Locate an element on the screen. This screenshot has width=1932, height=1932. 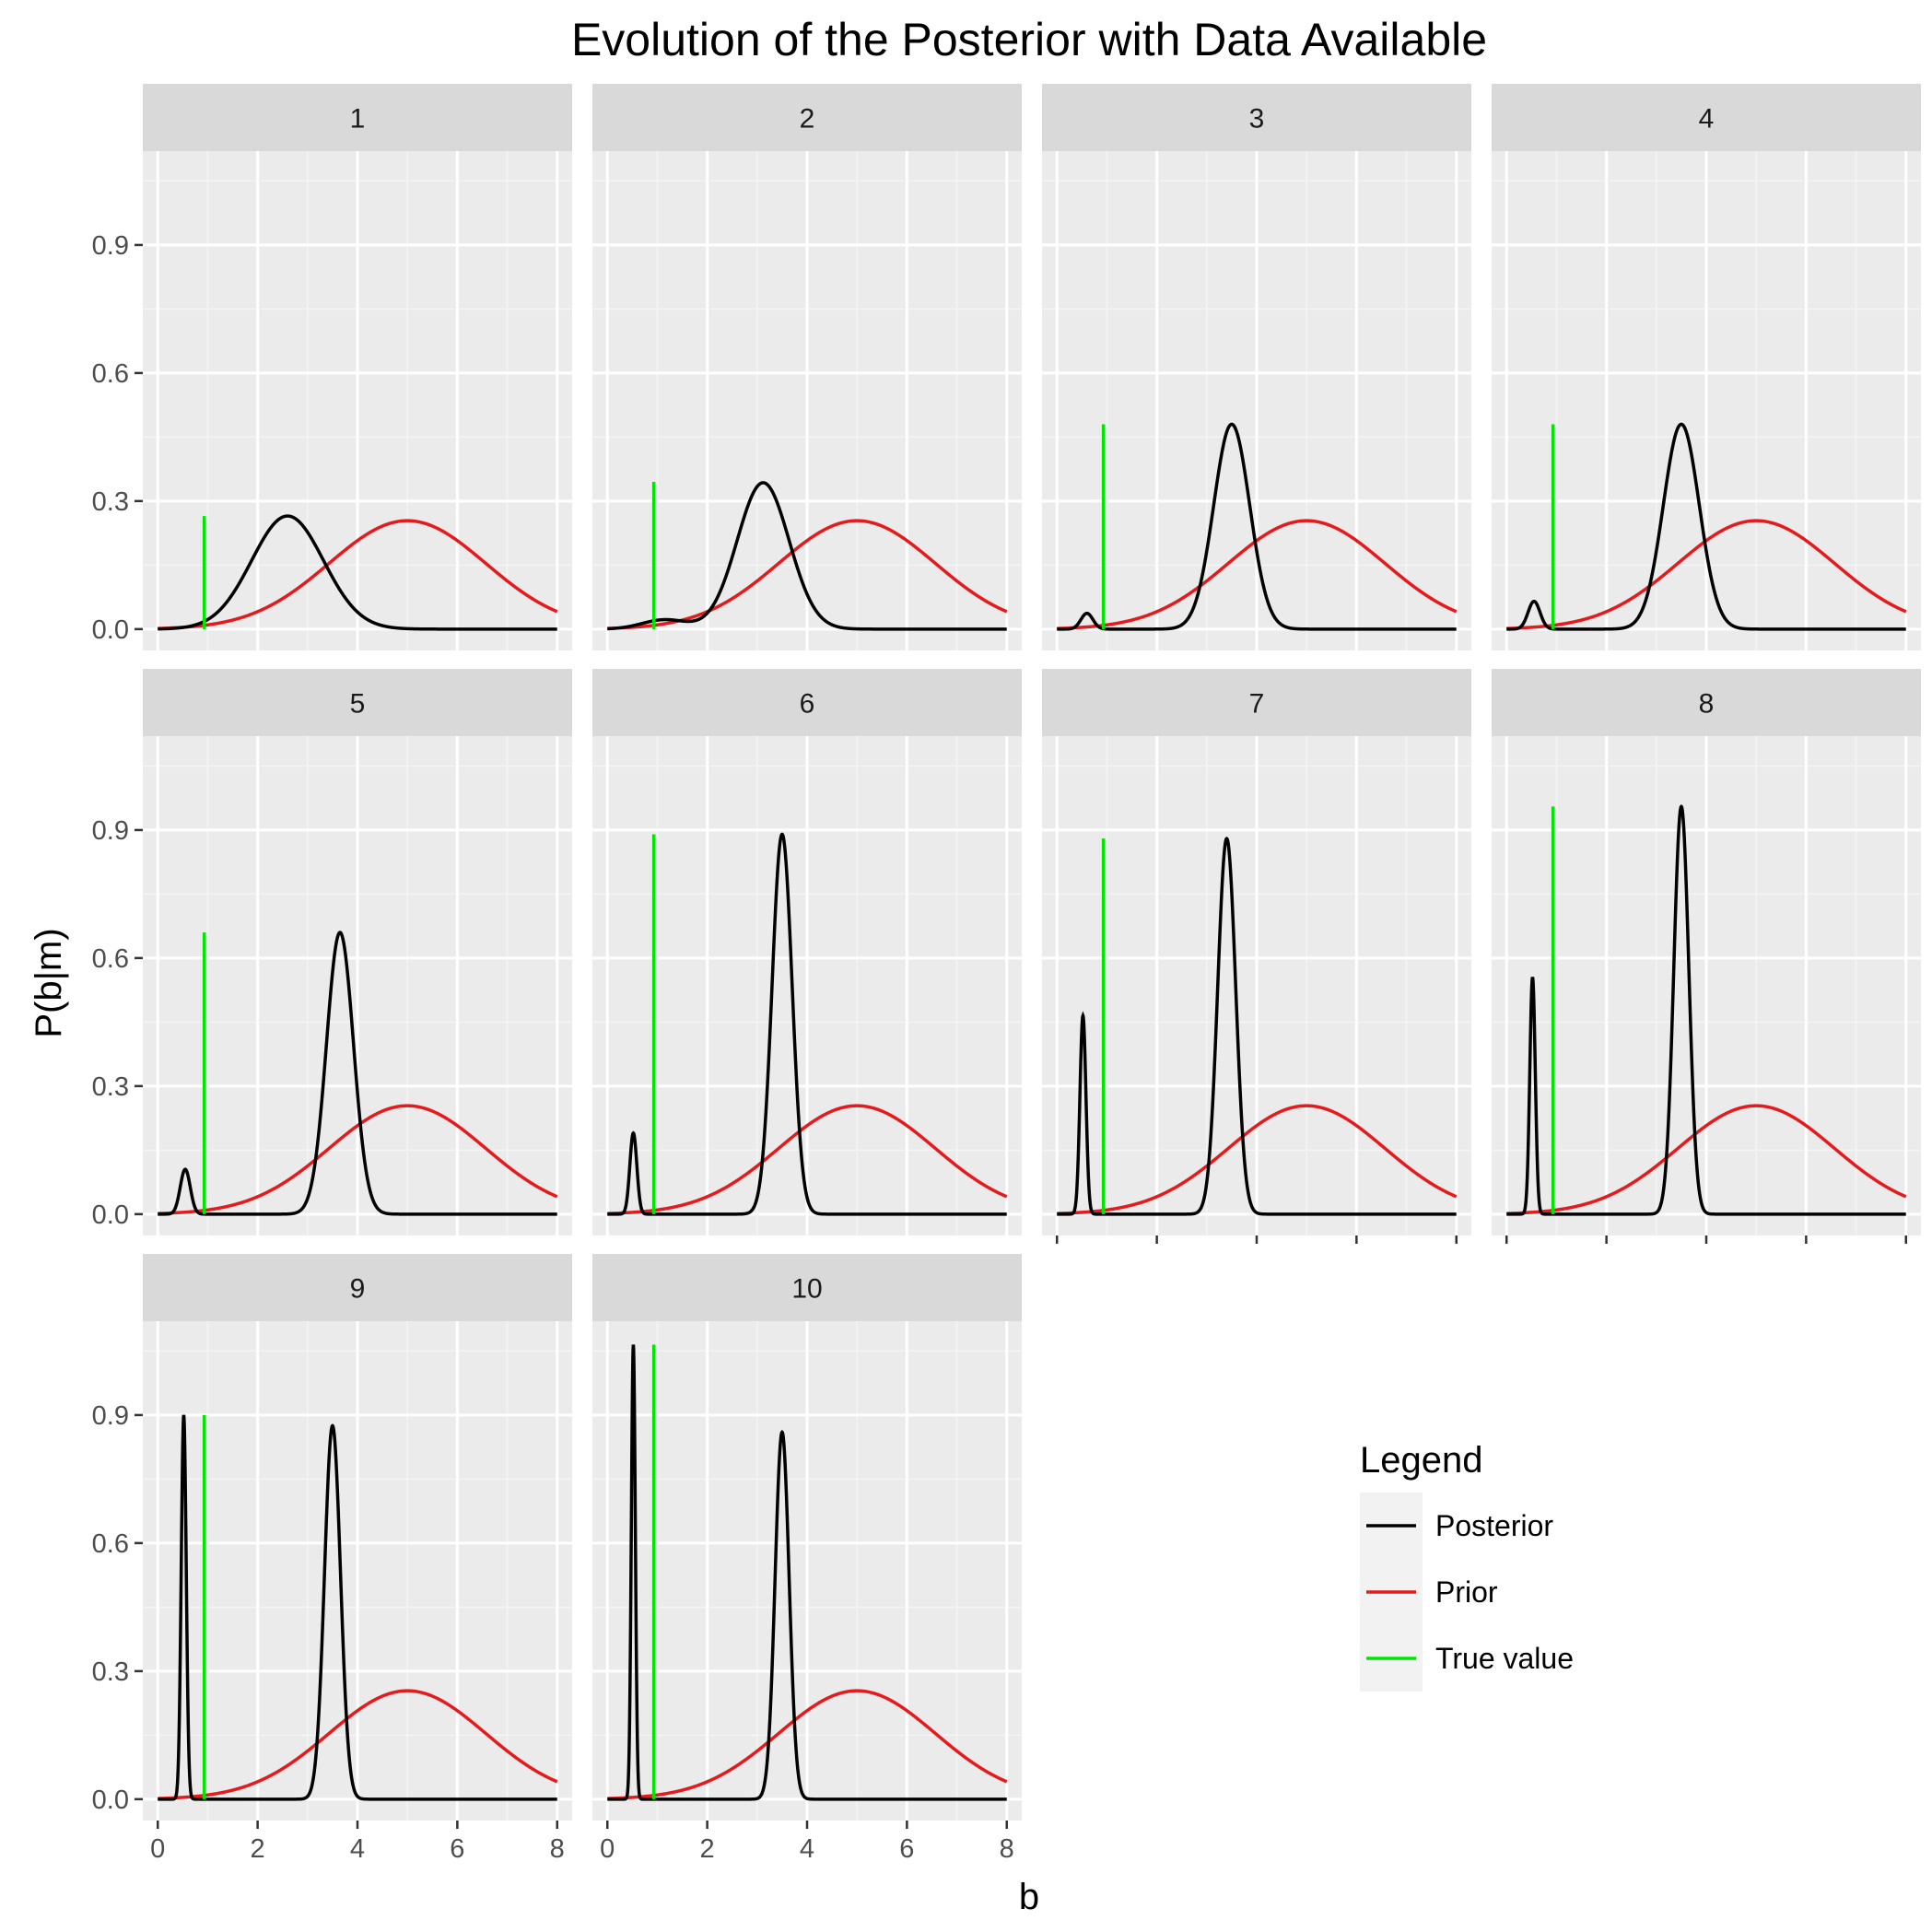
facet-panel-5: 5 0.0 0.3 0.6 0.9 is located at coordinates (332, 952).